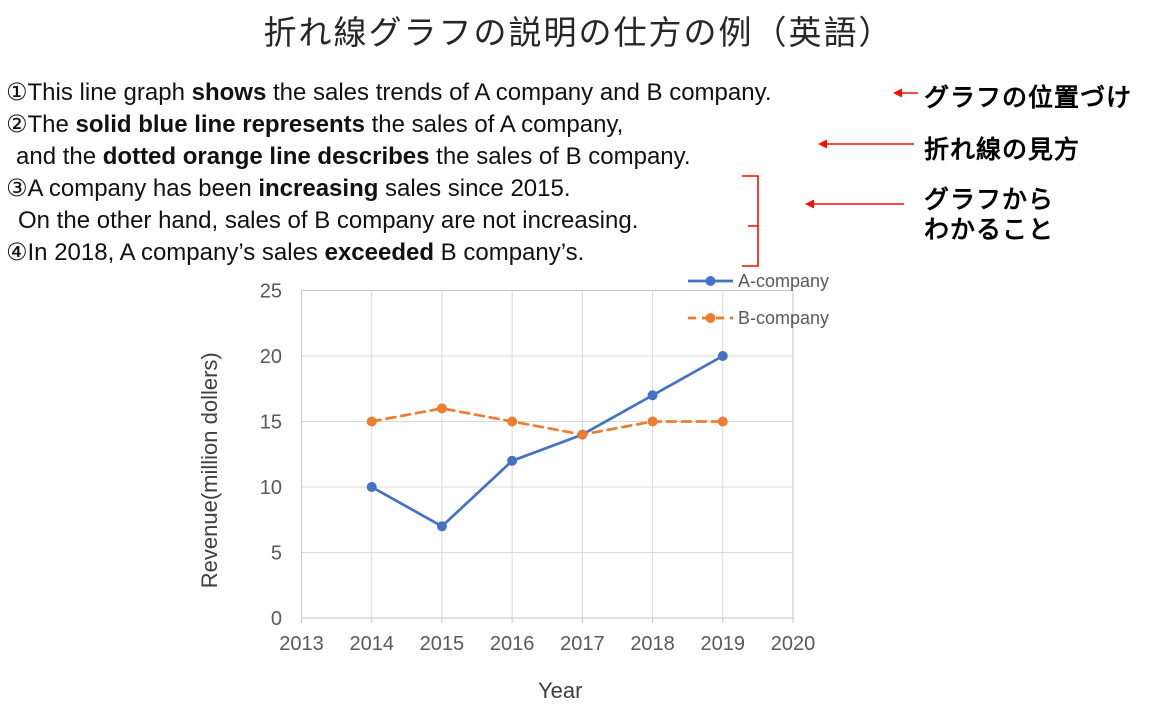 This screenshot has width=1157, height=723. What do you see at coordinates (1002, 150) in the screenshot?
I see `side-label-how-to-read-lines: 折れ線の見方` at bounding box center [1002, 150].